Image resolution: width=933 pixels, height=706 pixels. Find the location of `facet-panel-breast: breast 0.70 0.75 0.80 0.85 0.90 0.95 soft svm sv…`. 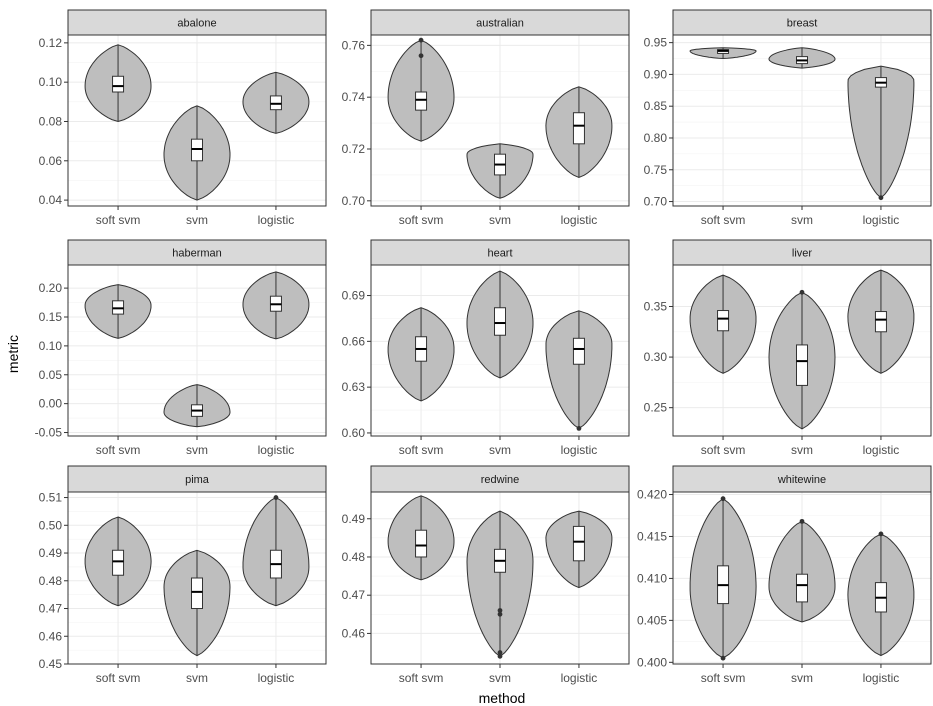

facet-panel-breast: breast 0.70 0.75 0.80 0.85 0.90 0.95 soft svm sv… is located at coordinates (788, 118).